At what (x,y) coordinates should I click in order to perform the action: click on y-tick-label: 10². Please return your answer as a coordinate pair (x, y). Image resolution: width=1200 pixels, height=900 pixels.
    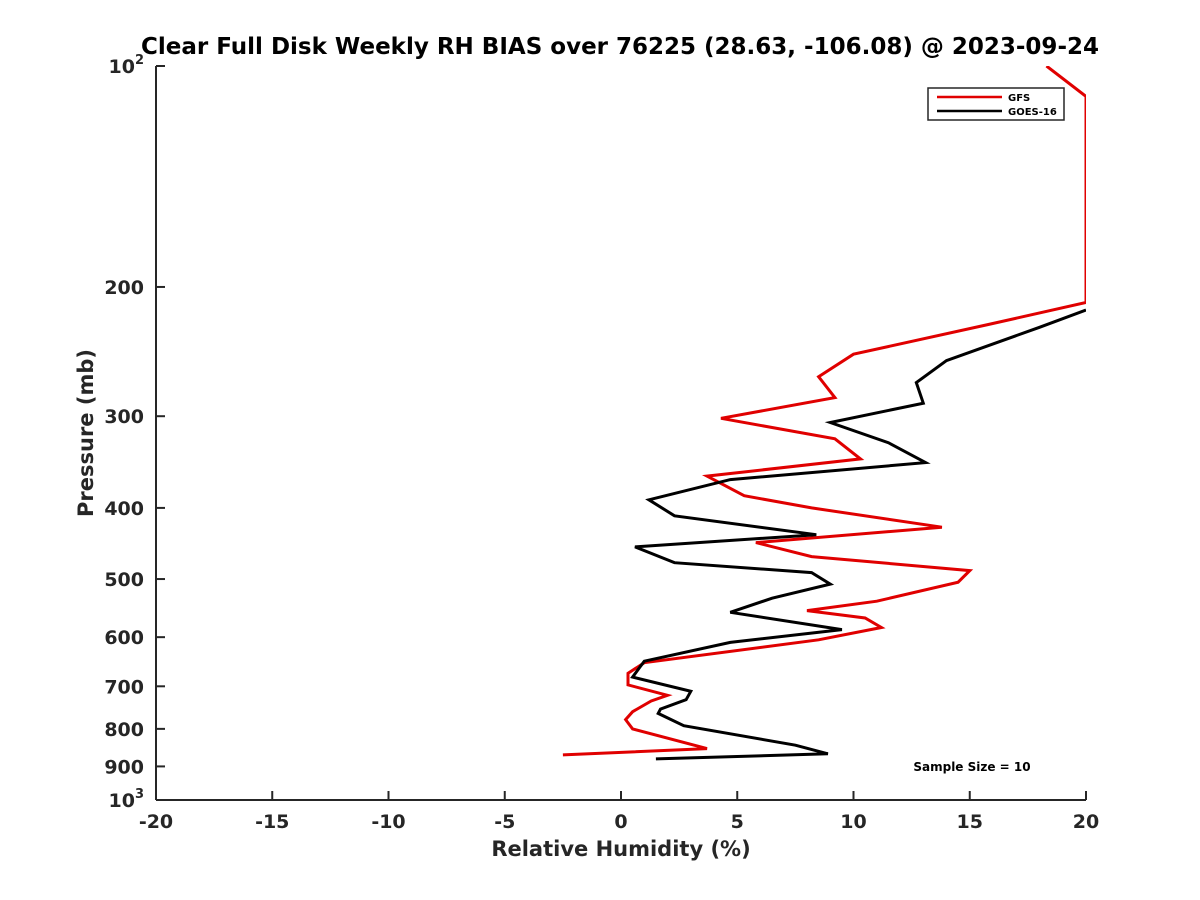
    Looking at the image, I should click on (127, 65).